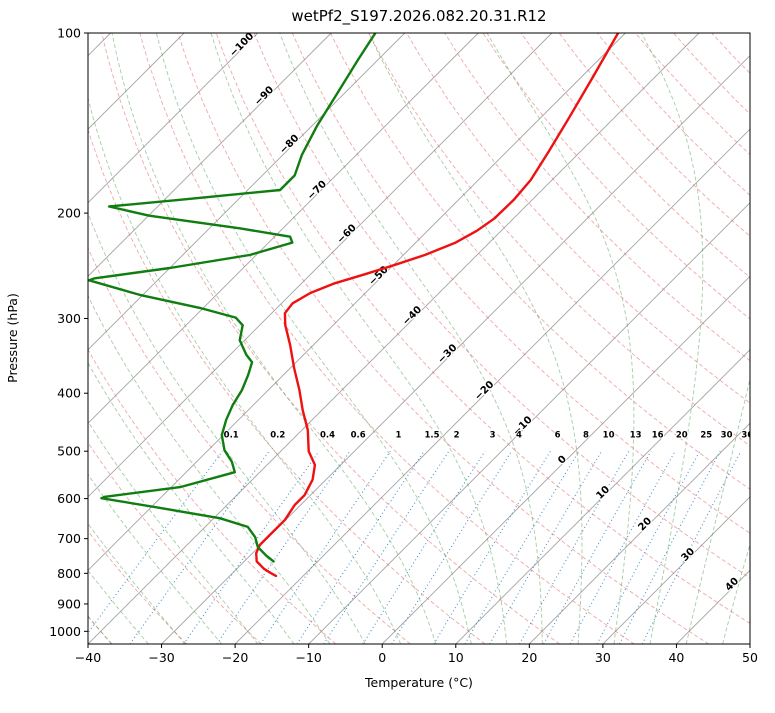 This screenshot has width=775, height=713. Describe the element at coordinates (529, 657) in the screenshot. I see `x-tick-label: 20` at that location.